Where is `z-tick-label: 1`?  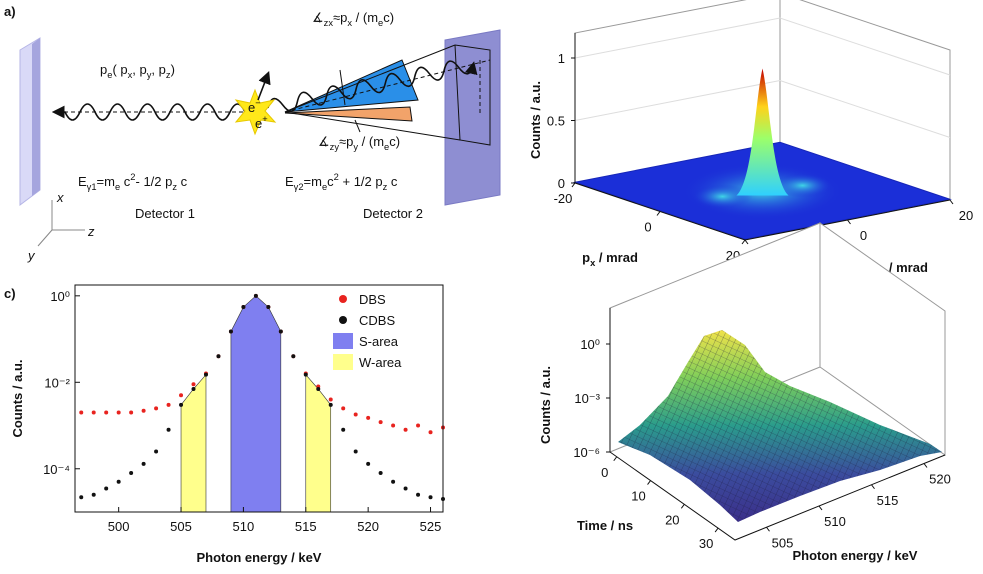 z-tick-label: 1 is located at coordinates (561, 58).